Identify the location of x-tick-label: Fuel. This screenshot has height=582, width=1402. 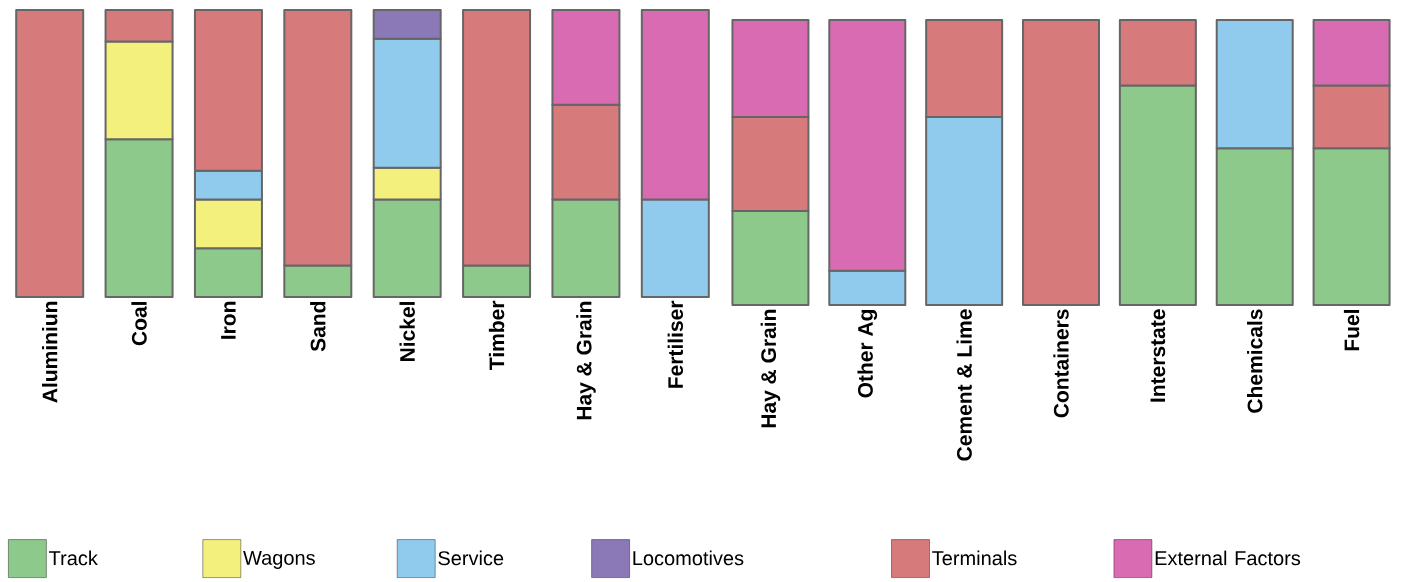
(1351, 330).